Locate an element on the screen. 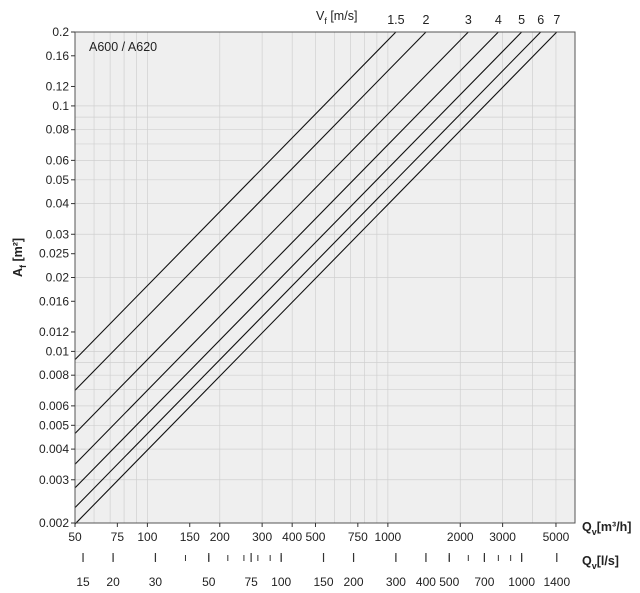  x2-tick-label: 700 is located at coordinates (484, 582).